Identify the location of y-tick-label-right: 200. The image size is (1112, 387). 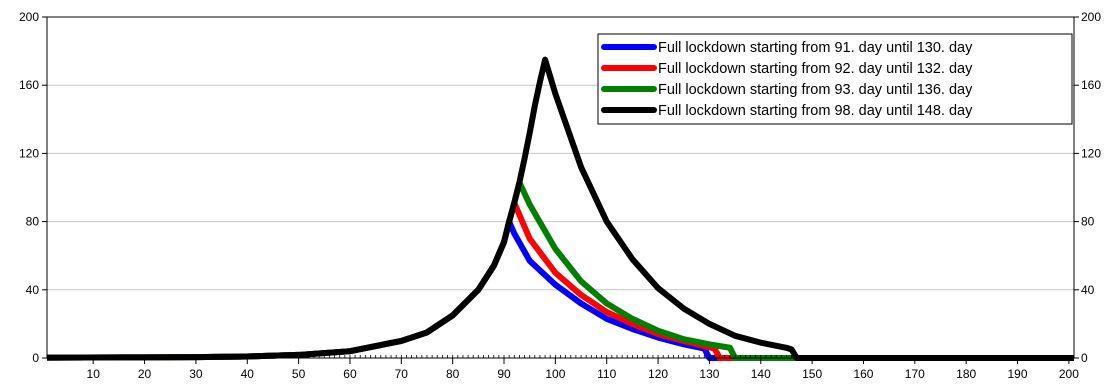
(1091, 17).